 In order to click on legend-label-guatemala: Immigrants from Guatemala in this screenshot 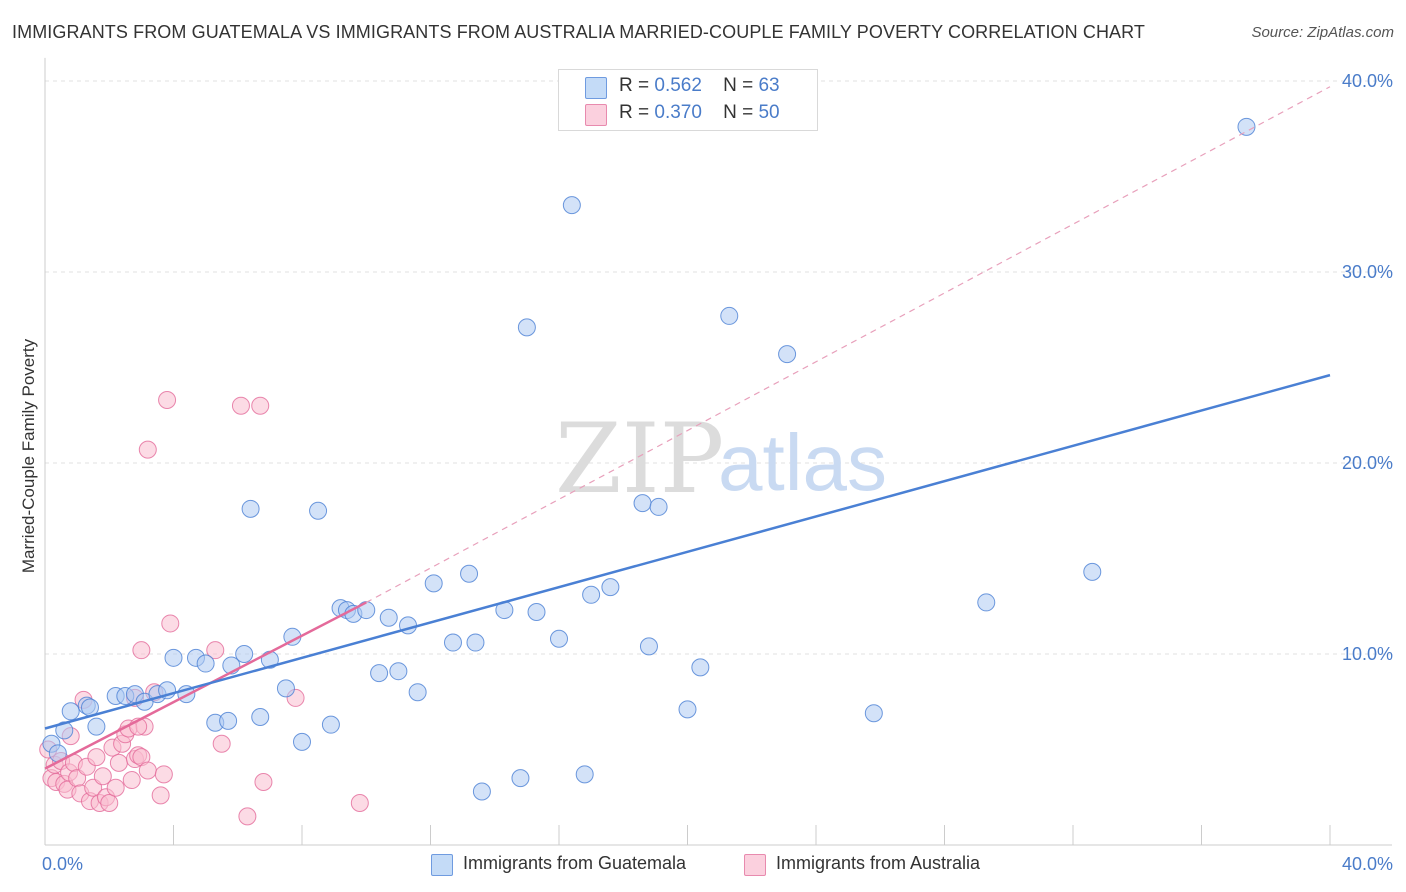, I will do `click(575, 863)`.